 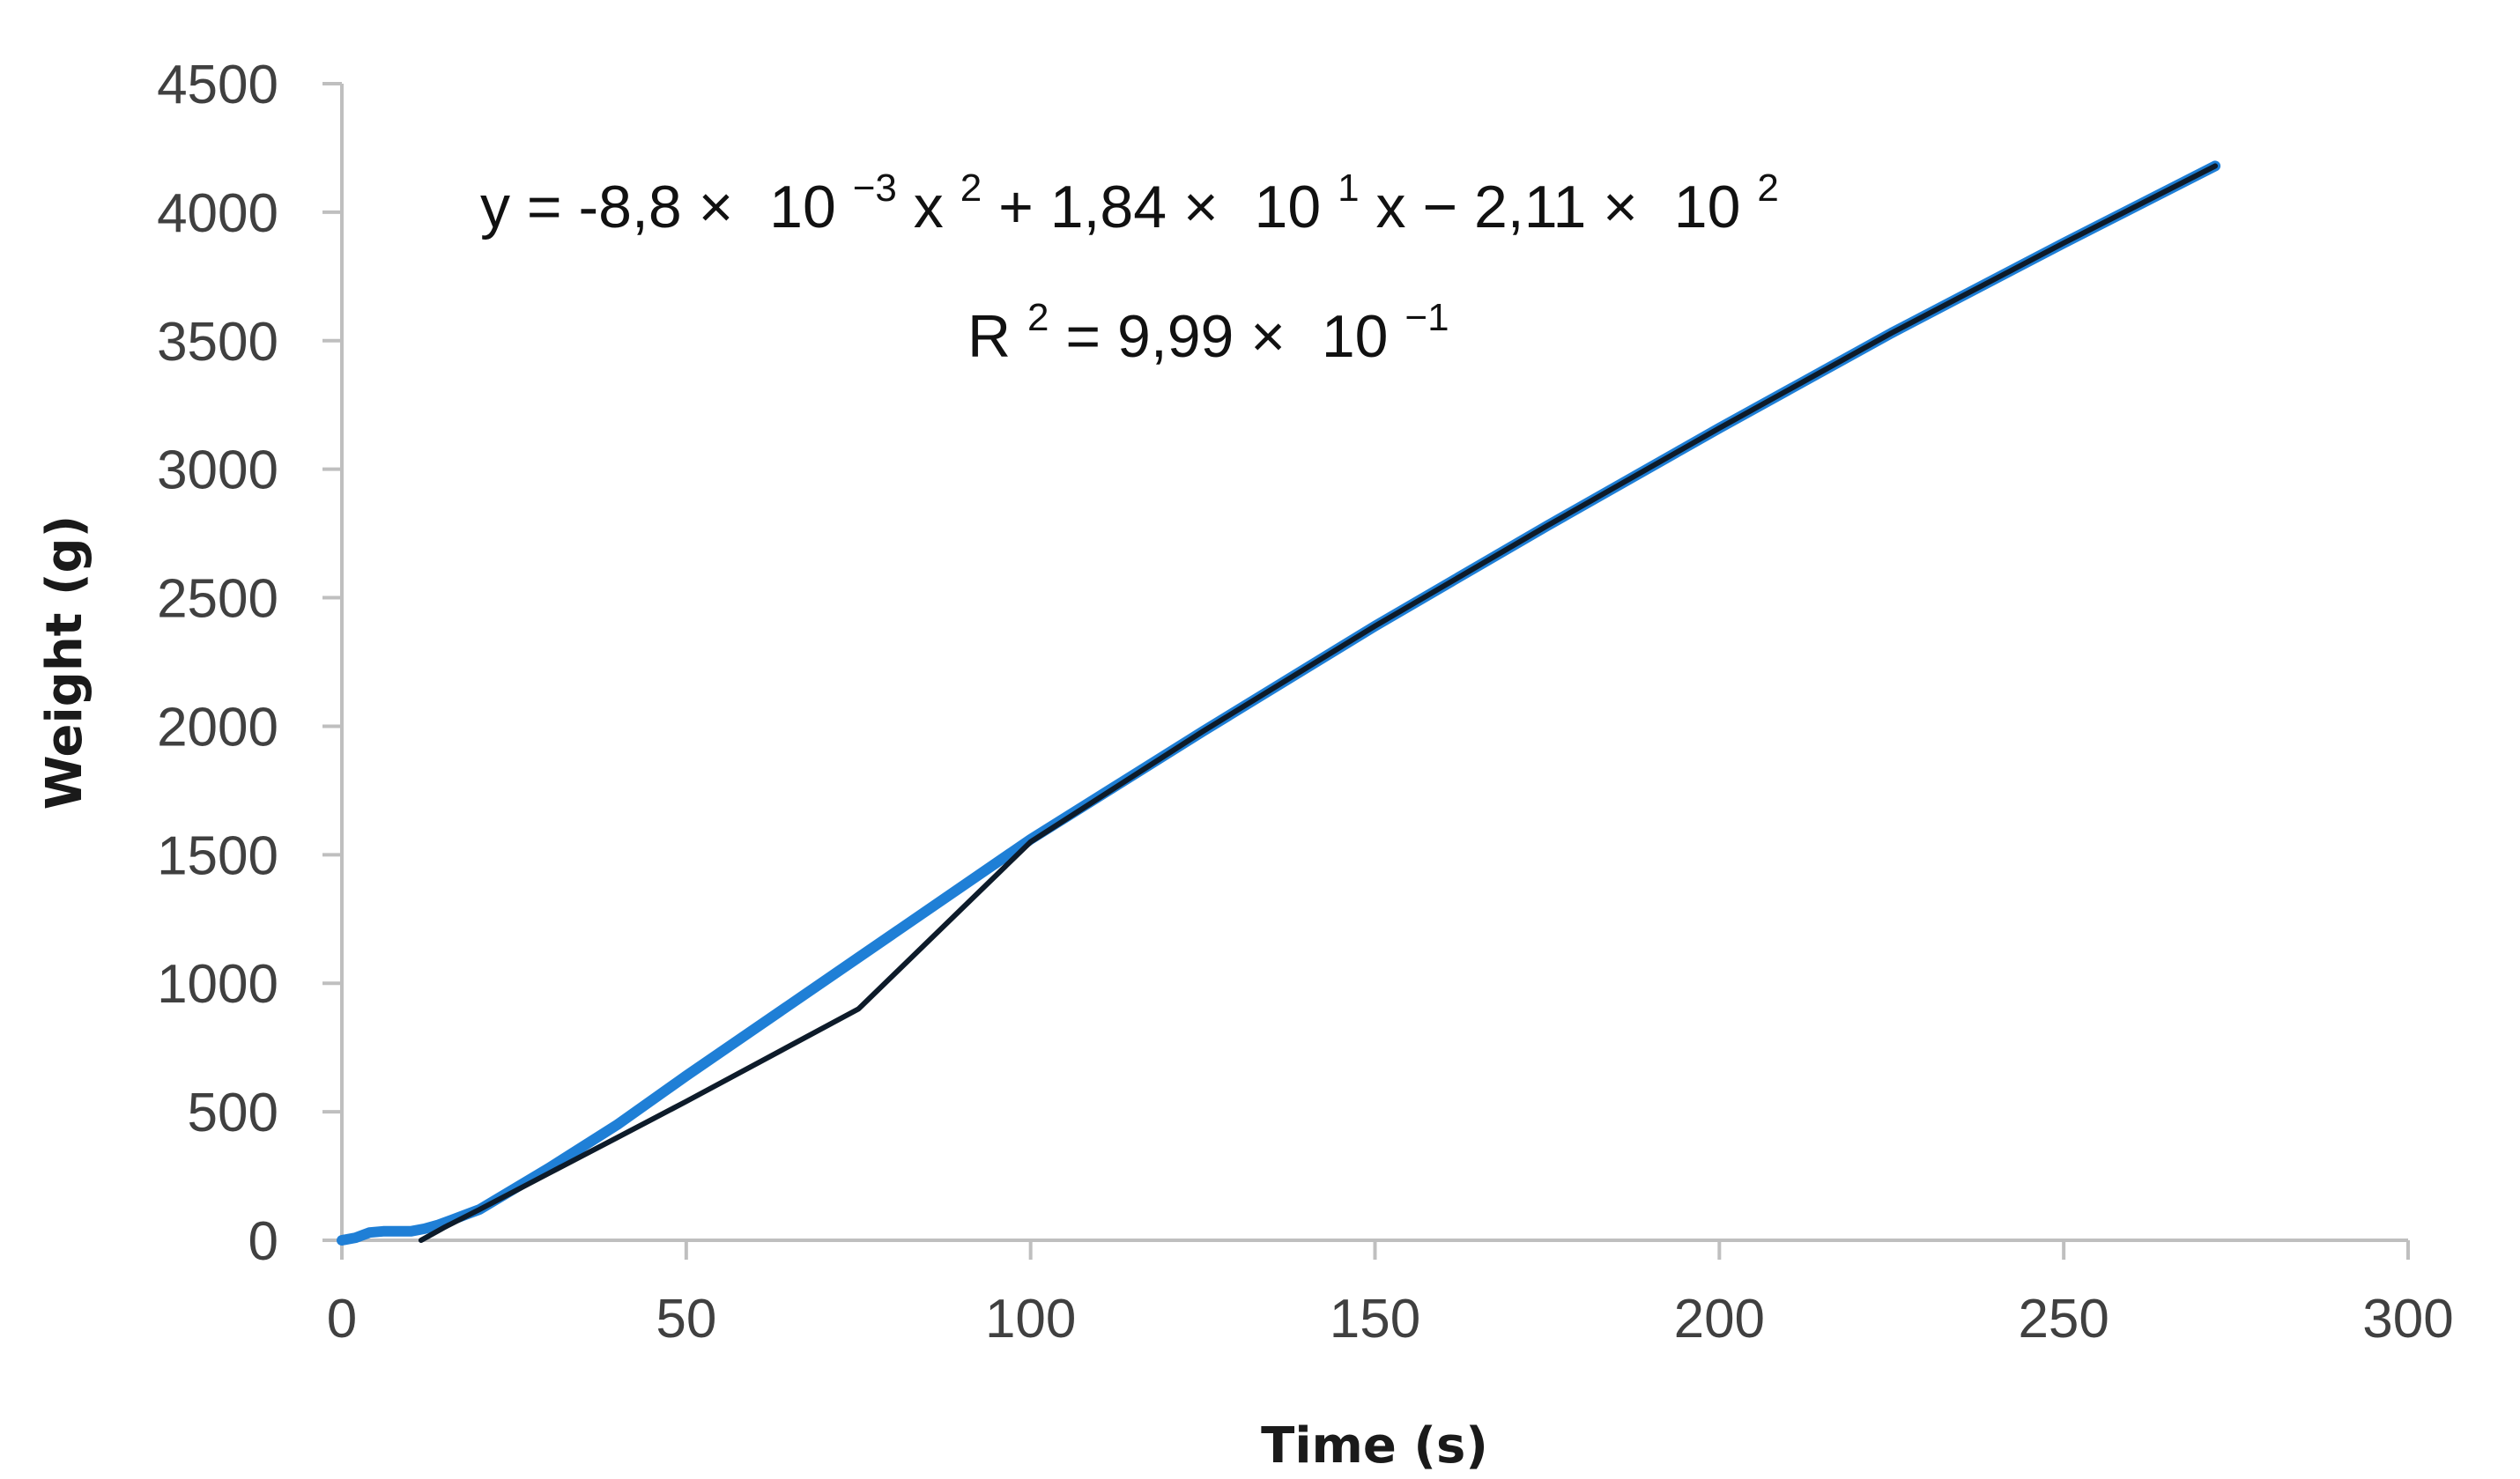 What do you see at coordinates (1374, 1446) in the screenshot?
I see `x-axis-title: Time (s)` at bounding box center [1374, 1446].